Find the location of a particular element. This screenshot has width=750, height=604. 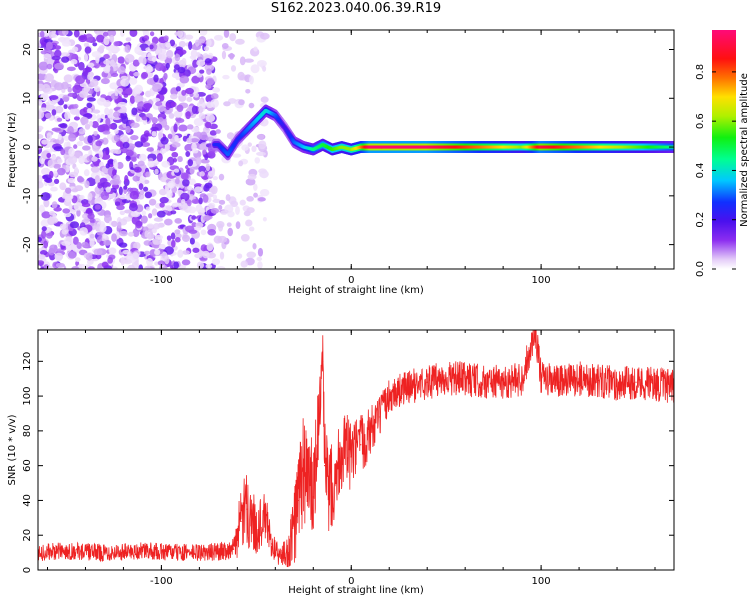

snr-y-tick-label: 80 is located at coordinates (27, 431).